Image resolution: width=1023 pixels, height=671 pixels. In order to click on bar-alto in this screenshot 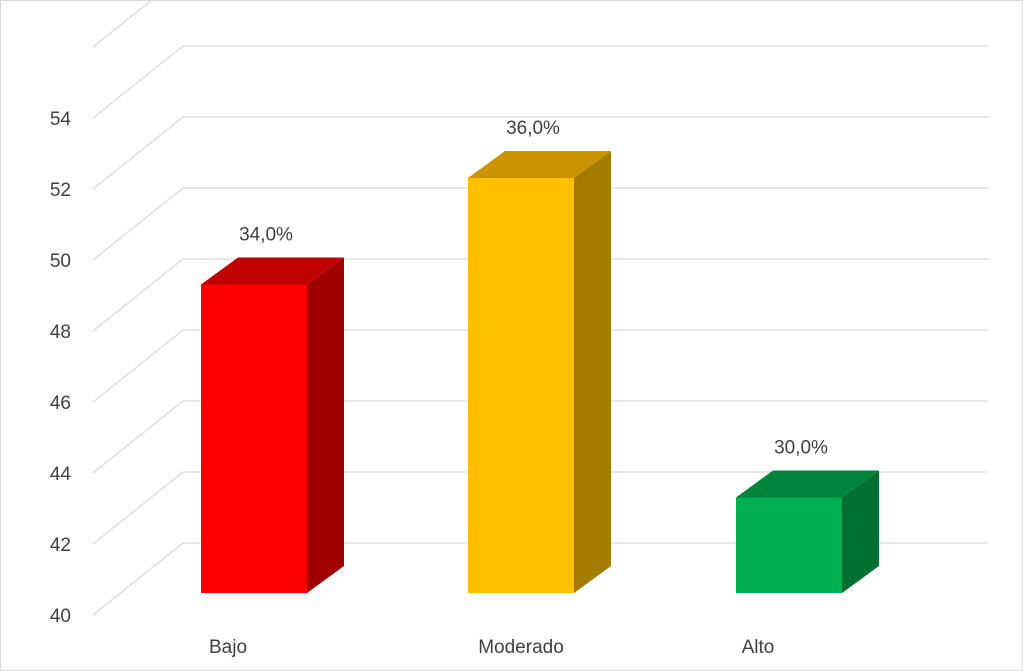, I will do `click(789, 545)`.